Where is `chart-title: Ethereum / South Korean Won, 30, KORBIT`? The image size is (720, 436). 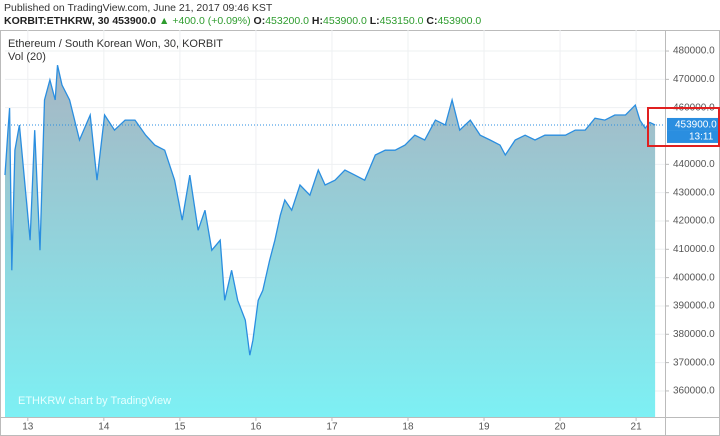 chart-title: Ethereum / South Korean Won, 30, KORBIT is located at coordinates (115, 44).